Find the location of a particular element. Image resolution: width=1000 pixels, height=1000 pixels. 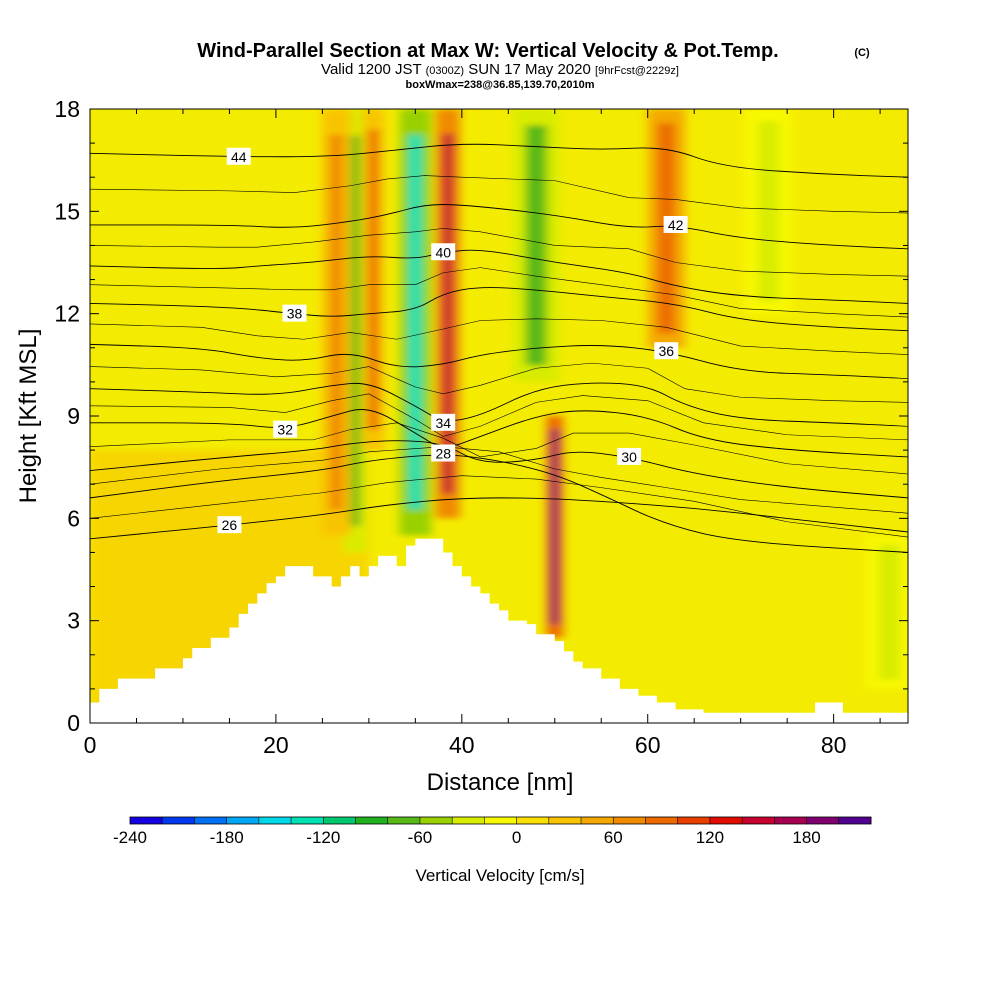

colorbar: -240 -180 -120 -60 0 60 120 180 is located at coordinates (492, 831).